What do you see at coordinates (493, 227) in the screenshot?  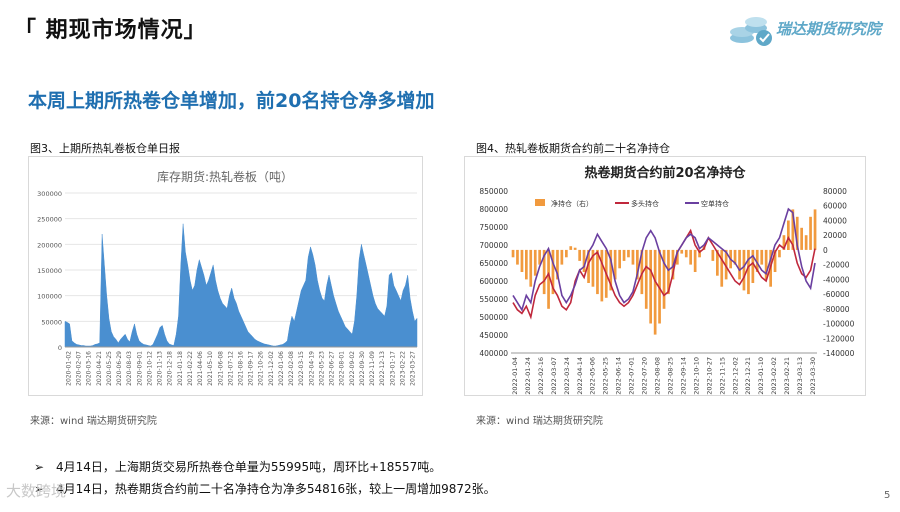 I see `y-tick-label: 750000` at bounding box center [493, 227].